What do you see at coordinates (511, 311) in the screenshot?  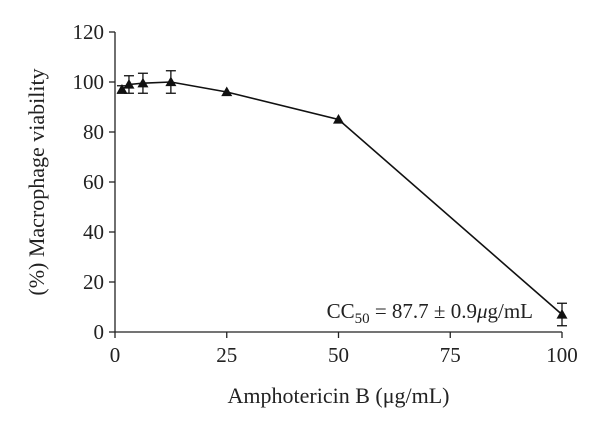 I see `cc50-unit-suffix: g/mL` at bounding box center [511, 311].